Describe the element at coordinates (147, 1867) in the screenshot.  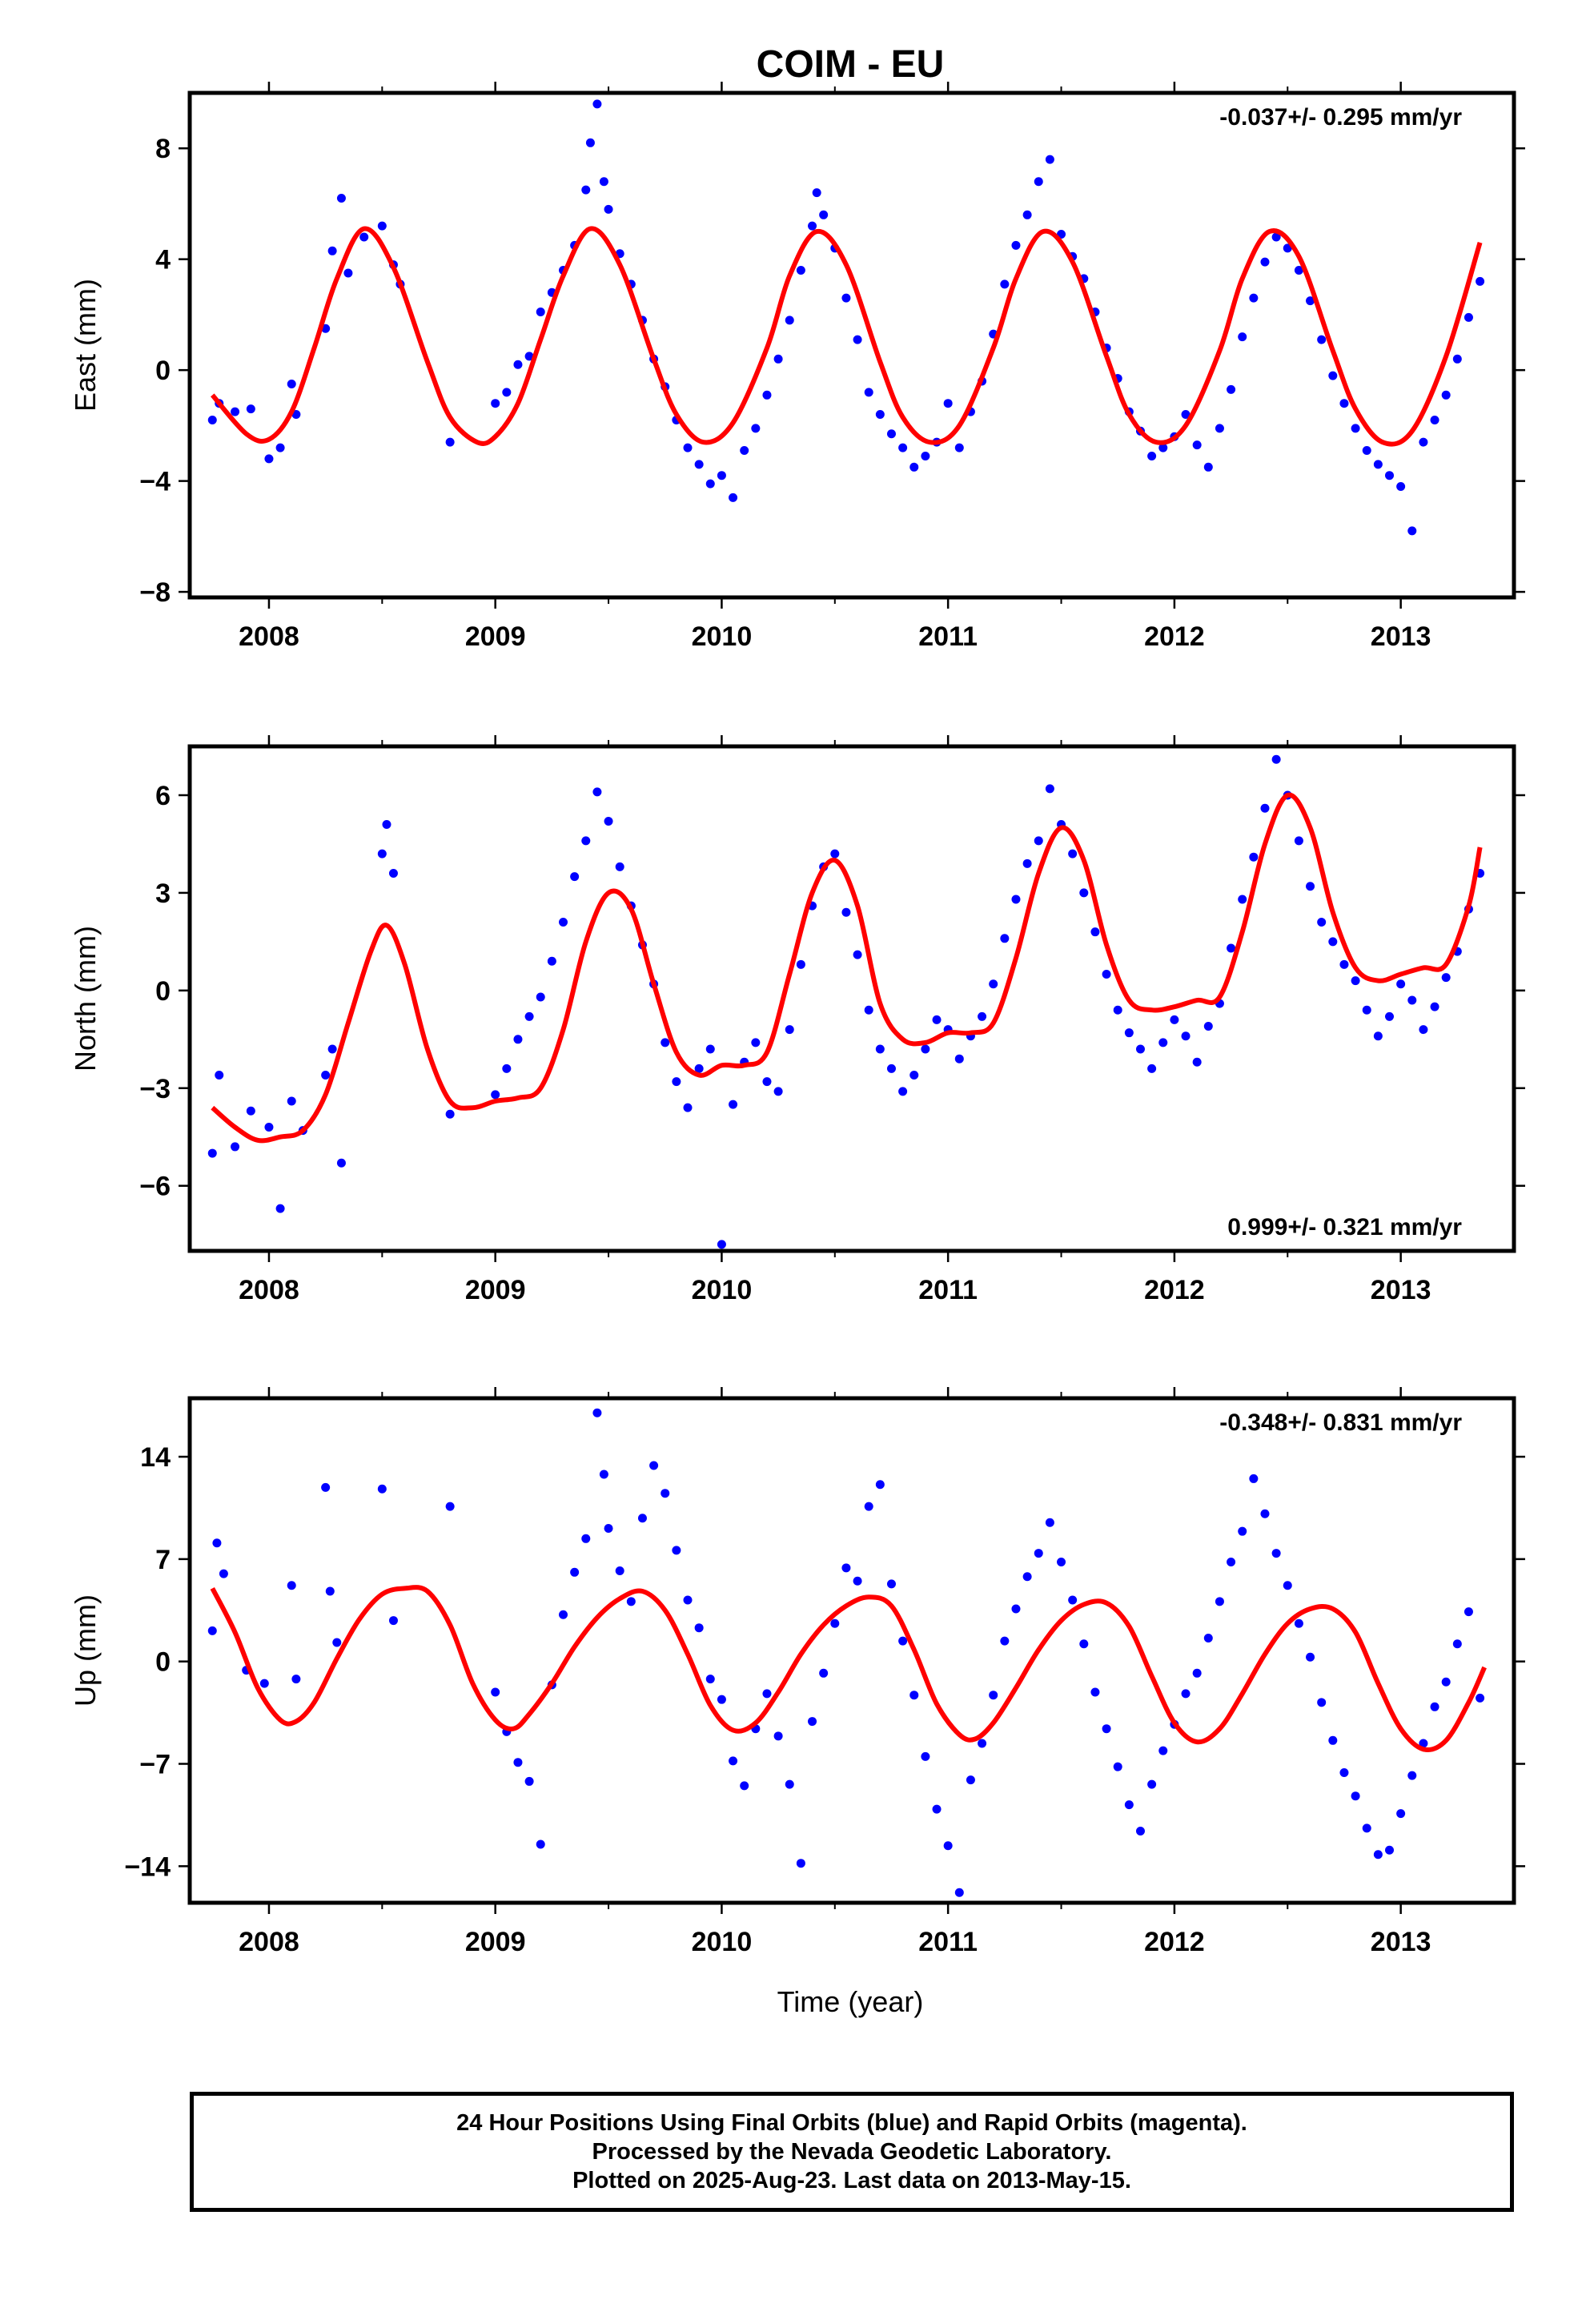
I see `up-y-tick-label: −14` at that location.